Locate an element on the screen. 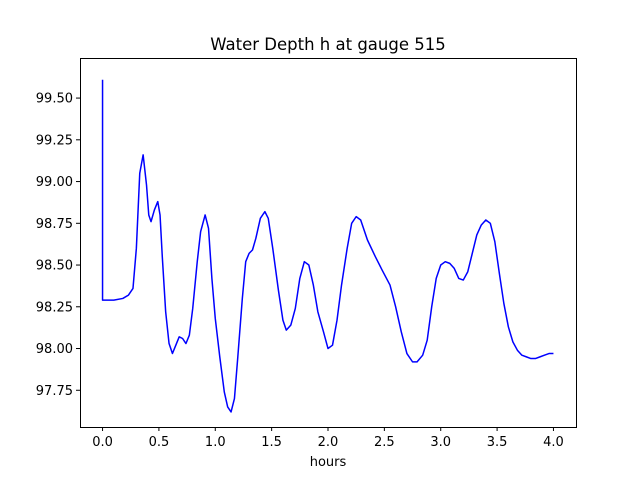 The height and width of the screenshot is (480, 640). x-tick-label: 0.0 is located at coordinates (102, 442).